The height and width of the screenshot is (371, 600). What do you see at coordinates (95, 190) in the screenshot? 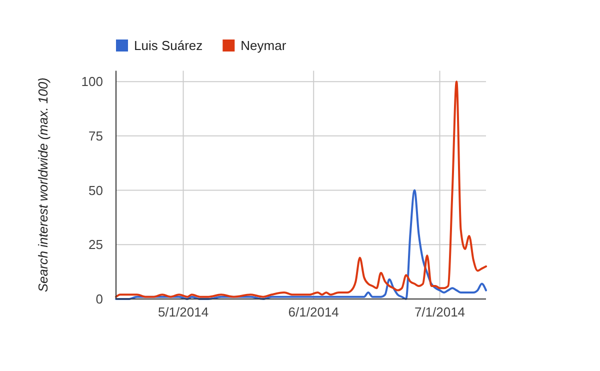
I see `y-tick-label: 50` at bounding box center [95, 190].